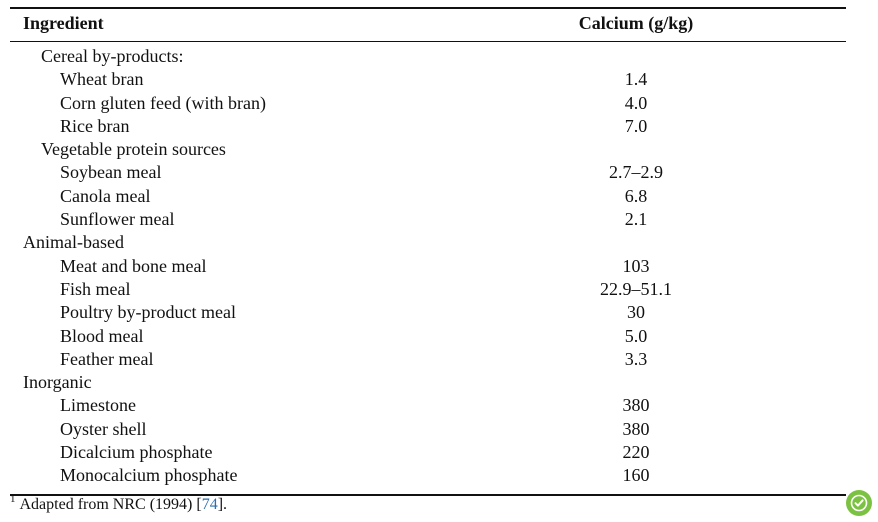  Describe the element at coordinates (428, 25) in the screenshot. I see `table-header: Ingredient Calcium (g/kg)` at that location.